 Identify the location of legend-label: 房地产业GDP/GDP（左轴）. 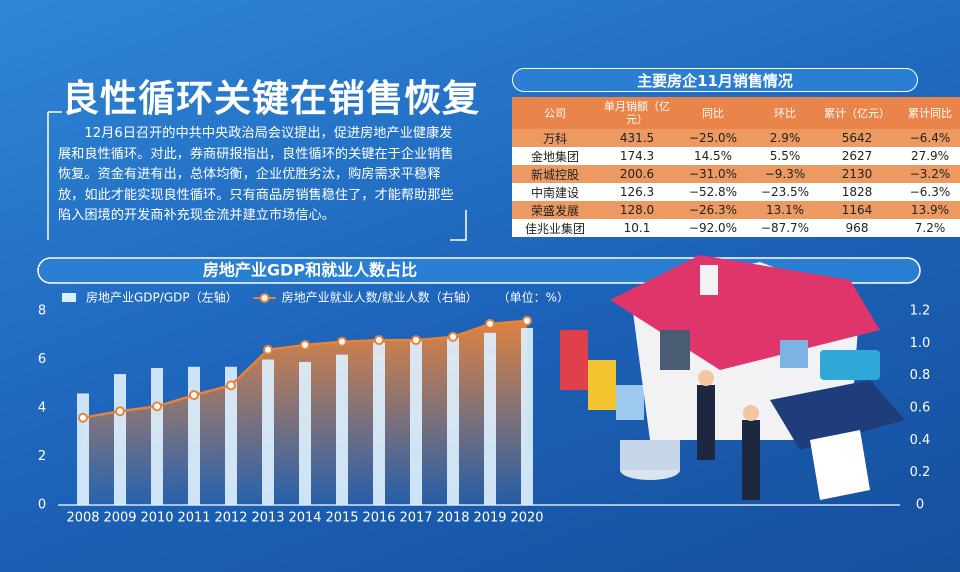
(162, 297).